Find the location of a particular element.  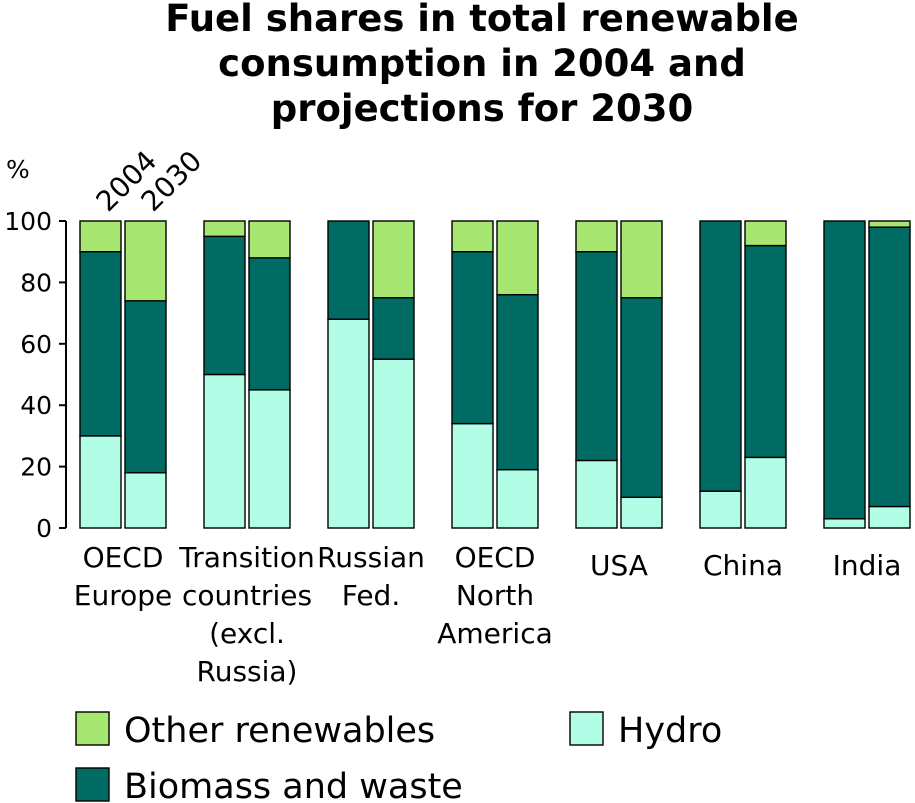

chart-title-line-2: consumption in 2004 and is located at coordinates (482, 63).